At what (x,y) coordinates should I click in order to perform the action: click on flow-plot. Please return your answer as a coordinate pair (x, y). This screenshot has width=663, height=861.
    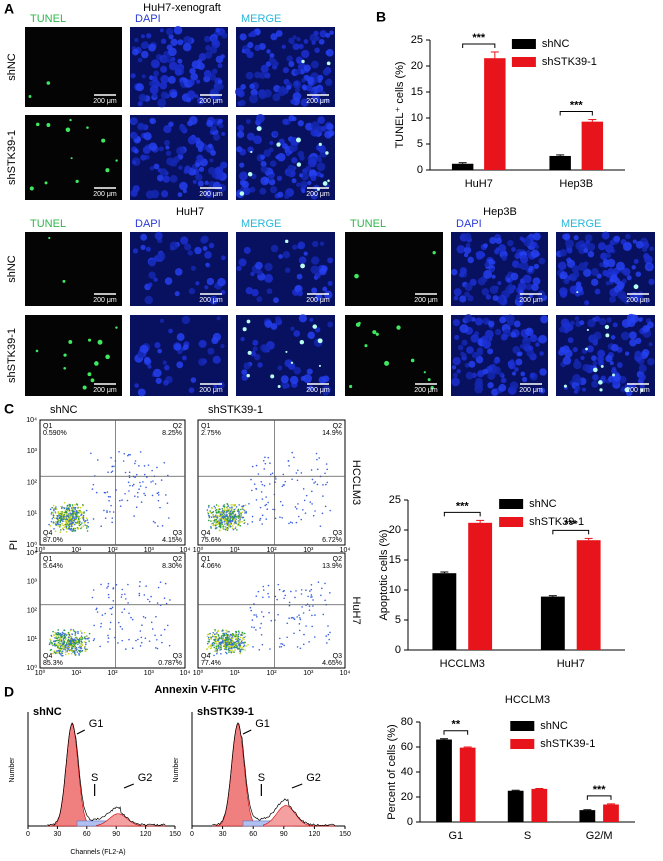
    Looking at the image, I should click on (271, 610).